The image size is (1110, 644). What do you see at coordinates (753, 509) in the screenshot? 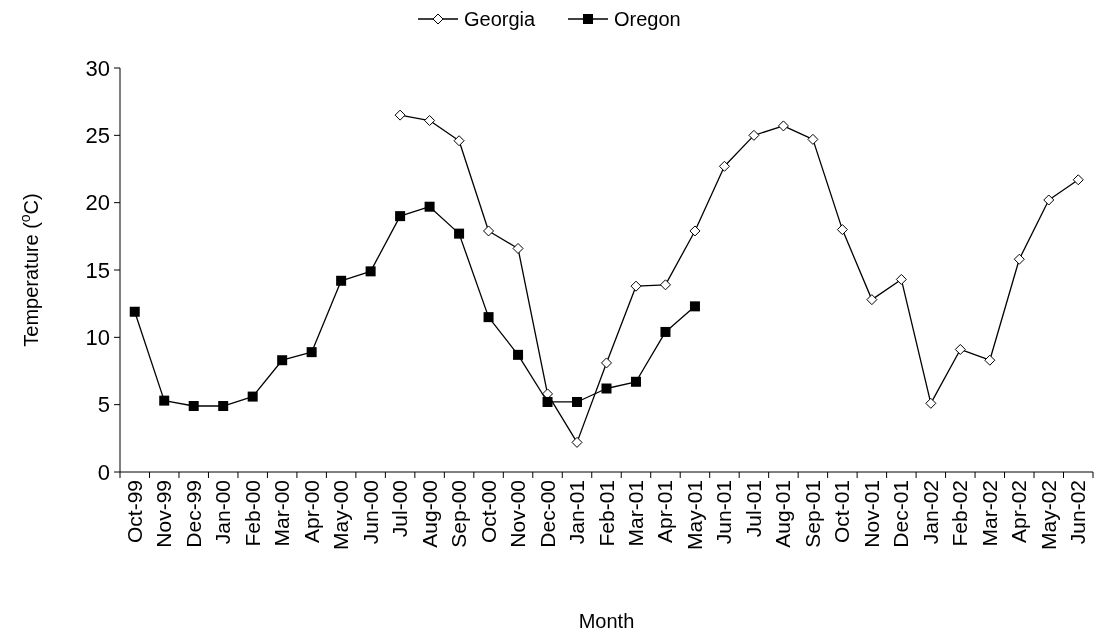
I see `x-tick-label: Jul-01` at bounding box center [753, 509].